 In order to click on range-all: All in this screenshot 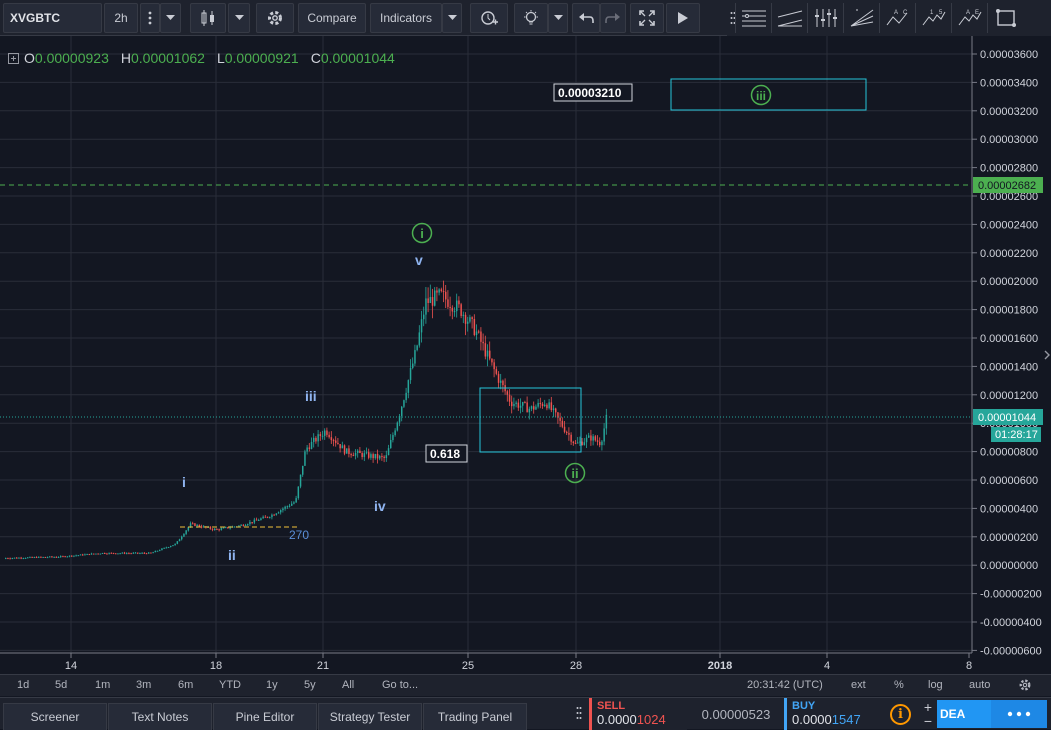, I will do `click(348, 685)`.